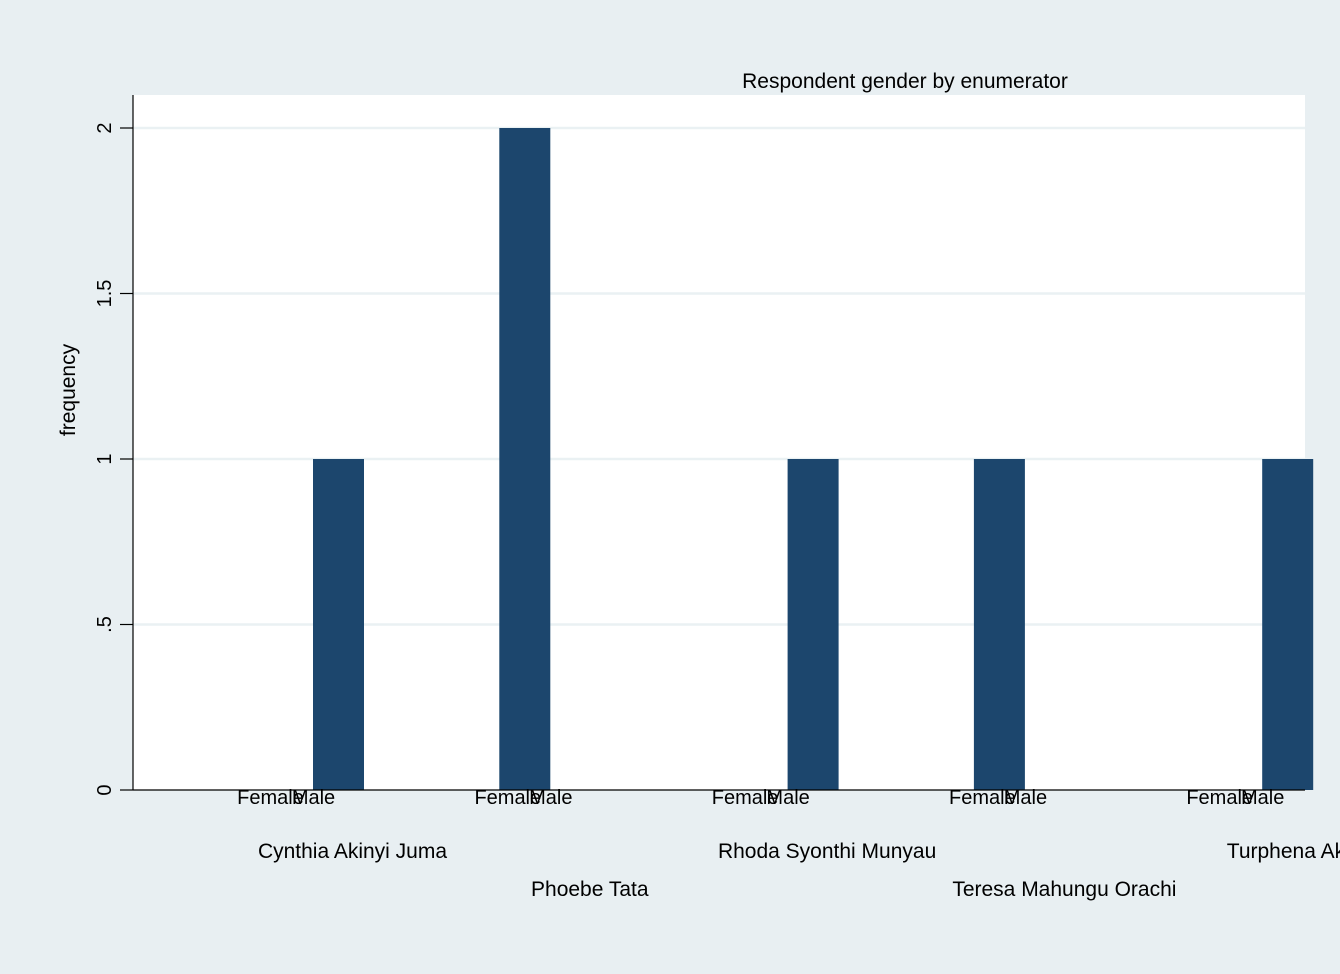  Describe the element at coordinates (105, 789) in the screenshot. I see `y-tick-label: 0` at that location.